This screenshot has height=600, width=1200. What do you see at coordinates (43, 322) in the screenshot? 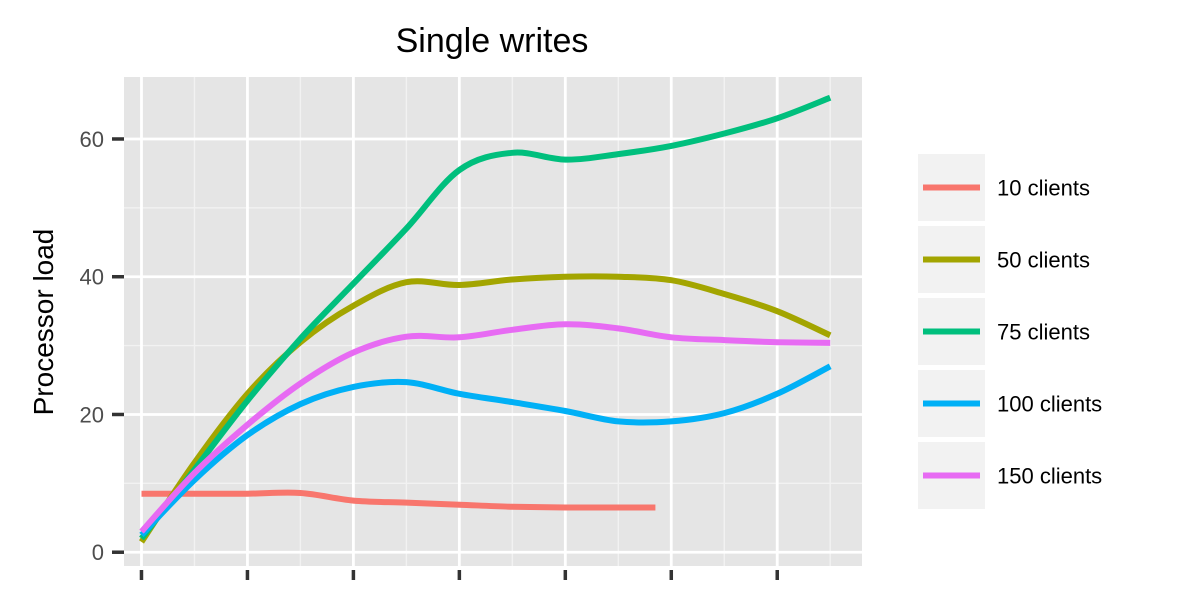
I see `y-axis-label: Processor load` at bounding box center [43, 322].